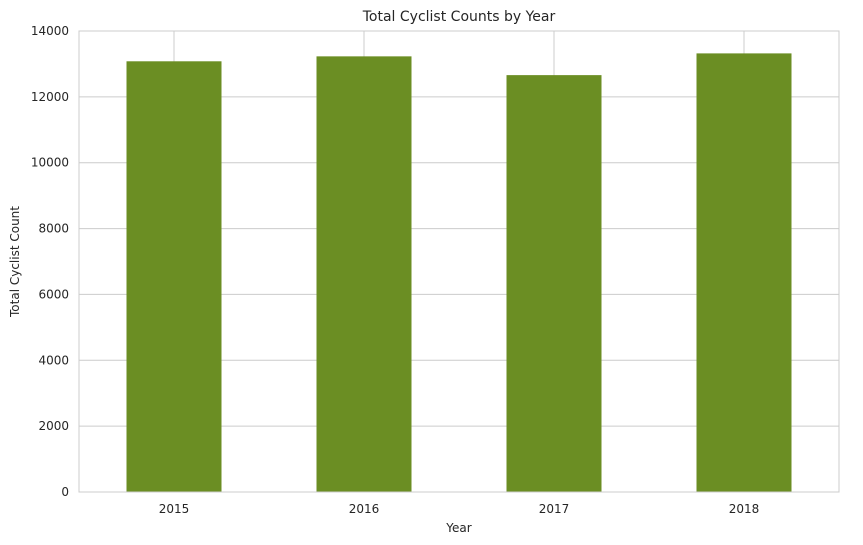 The height and width of the screenshot is (545, 863). I want to click on x-axis-label: Year, so click(458, 528).